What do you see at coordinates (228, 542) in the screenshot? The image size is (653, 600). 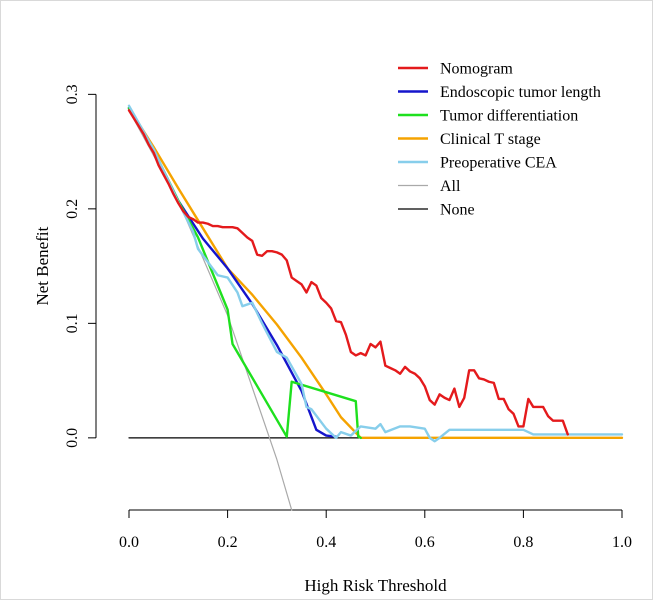 I see `x-tick-label: 0.2` at bounding box center [228, 542].